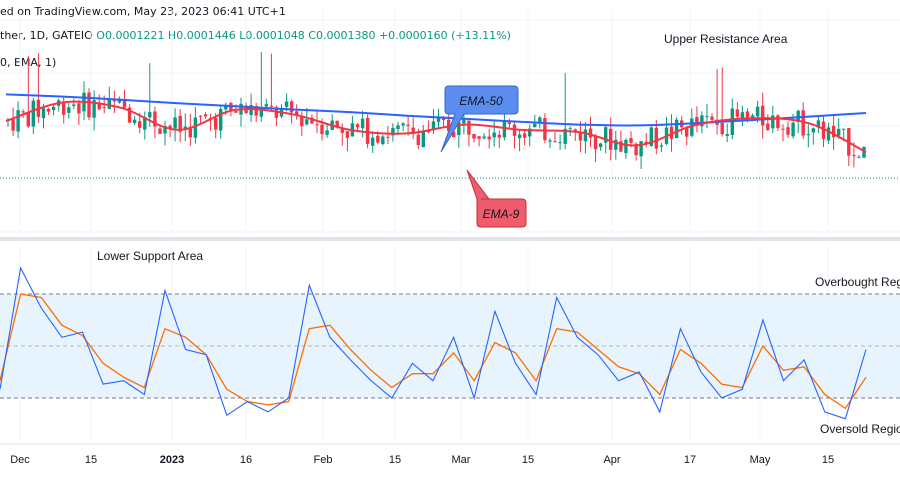 The height and width of the screenshot is (500, 900). Describe the element at coordinates (246, 460) in the screenshot. I see `x-axis-label: 16` at that location.